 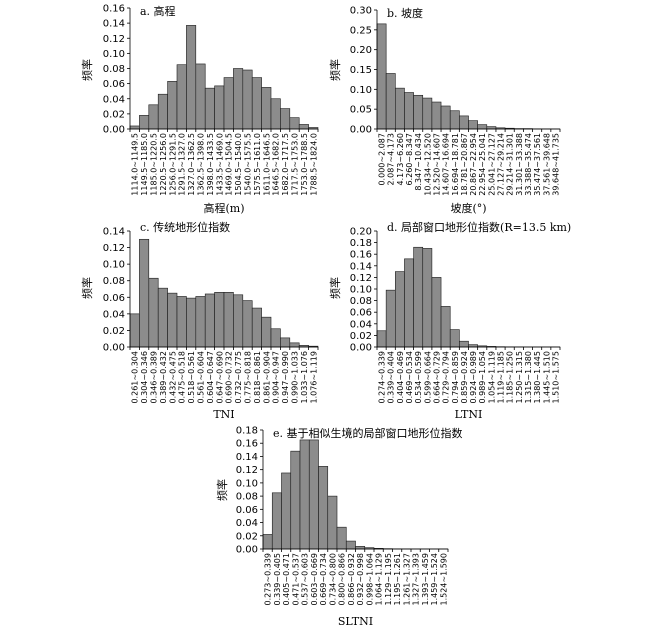 What do you see at coordinates (238, 377) in the screenshot?
I see `xtick-label-c-11: 0.732~0.775` at bounding box center [238, 377].